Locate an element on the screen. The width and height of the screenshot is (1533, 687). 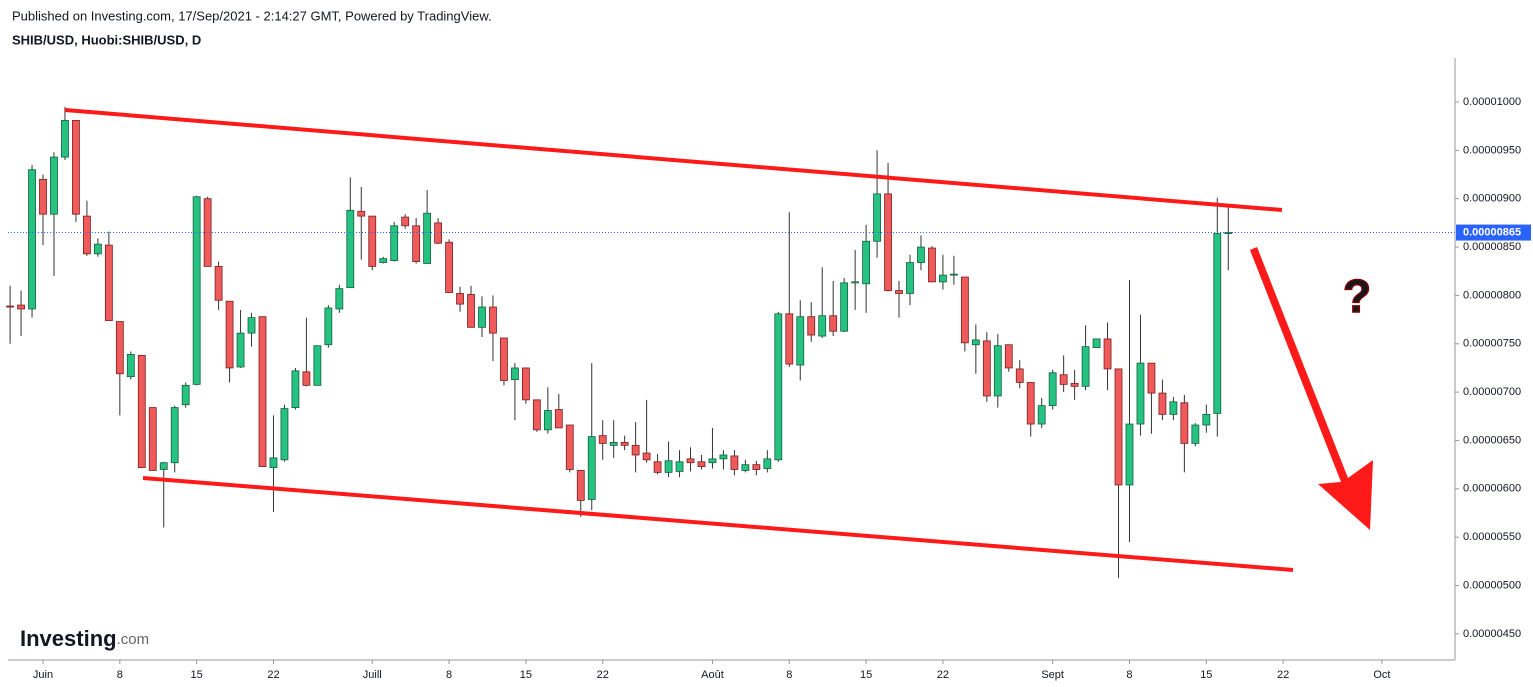
y-tick-label: 0.00000500 is located at coordinates (1492, 585).